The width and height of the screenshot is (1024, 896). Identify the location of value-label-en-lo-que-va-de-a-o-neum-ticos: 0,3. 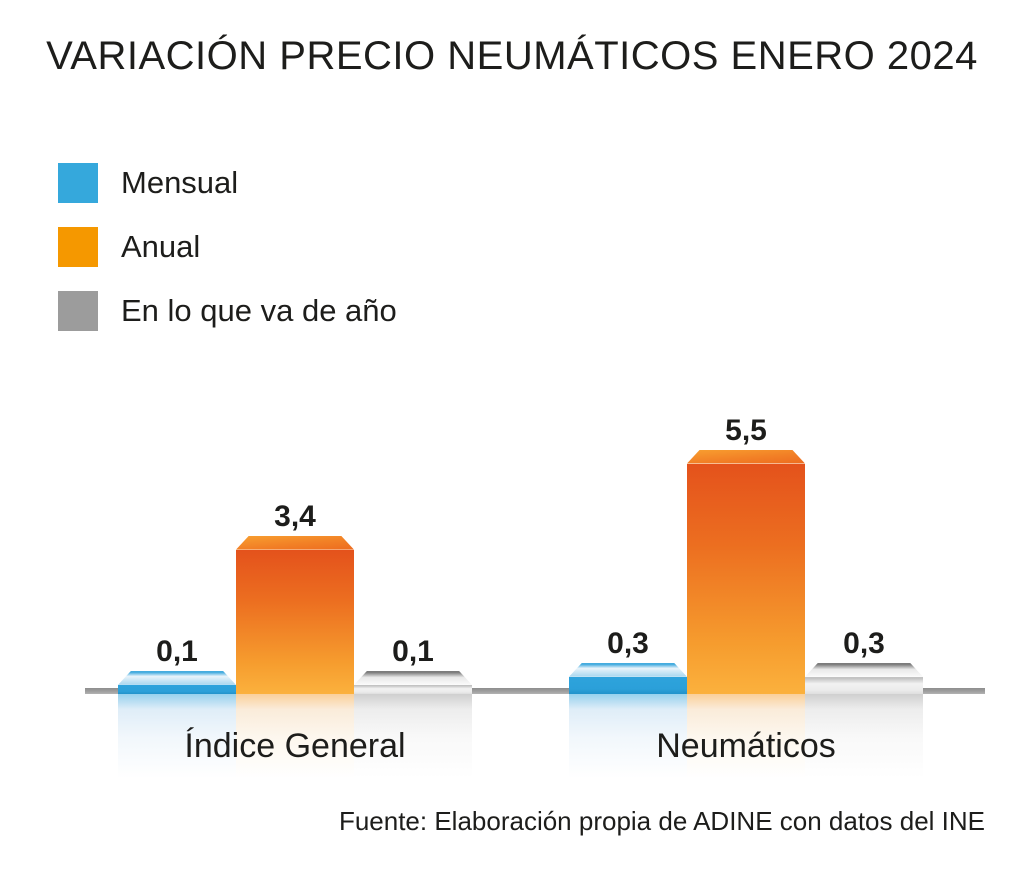
(864, 643).